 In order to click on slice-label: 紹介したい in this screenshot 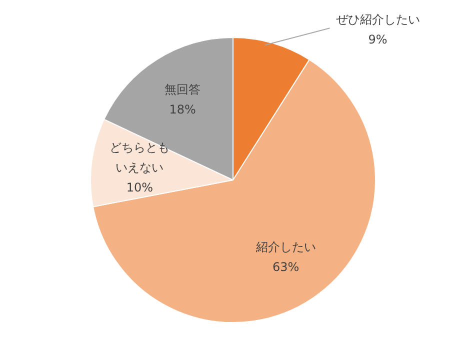, I will do `click(285, 247)`.